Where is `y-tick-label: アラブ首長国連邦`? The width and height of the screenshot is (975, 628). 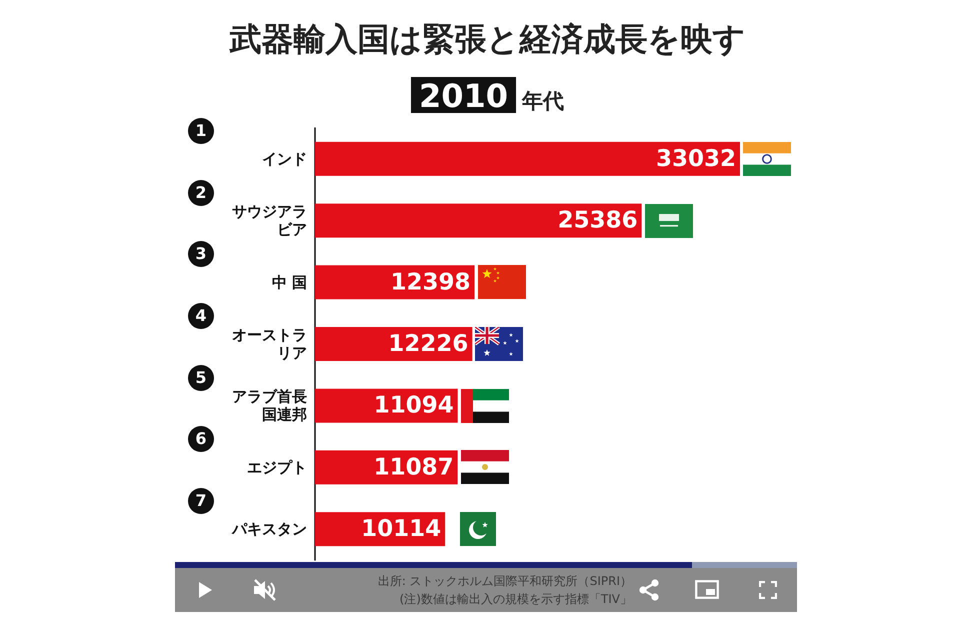
y-tick-label: アラブ首長国連邦 is located at coordinates (269, 406).